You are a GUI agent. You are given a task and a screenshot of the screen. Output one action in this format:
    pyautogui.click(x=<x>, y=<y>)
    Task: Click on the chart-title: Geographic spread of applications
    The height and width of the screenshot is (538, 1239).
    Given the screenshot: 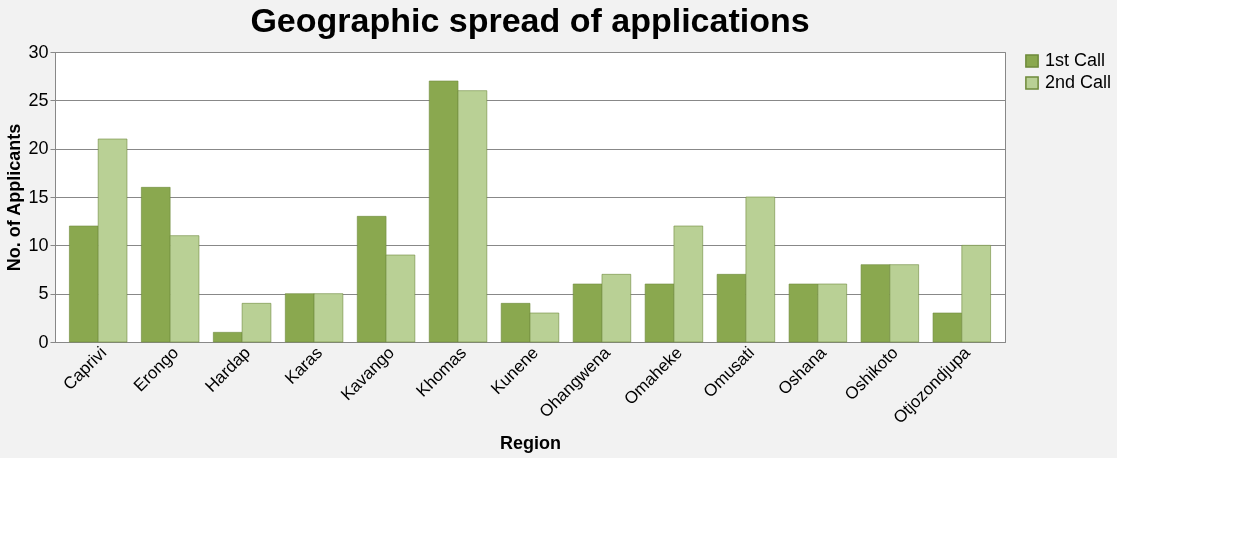 What is the action you would take?
    pyautogui.click(x=530, y=20)
    